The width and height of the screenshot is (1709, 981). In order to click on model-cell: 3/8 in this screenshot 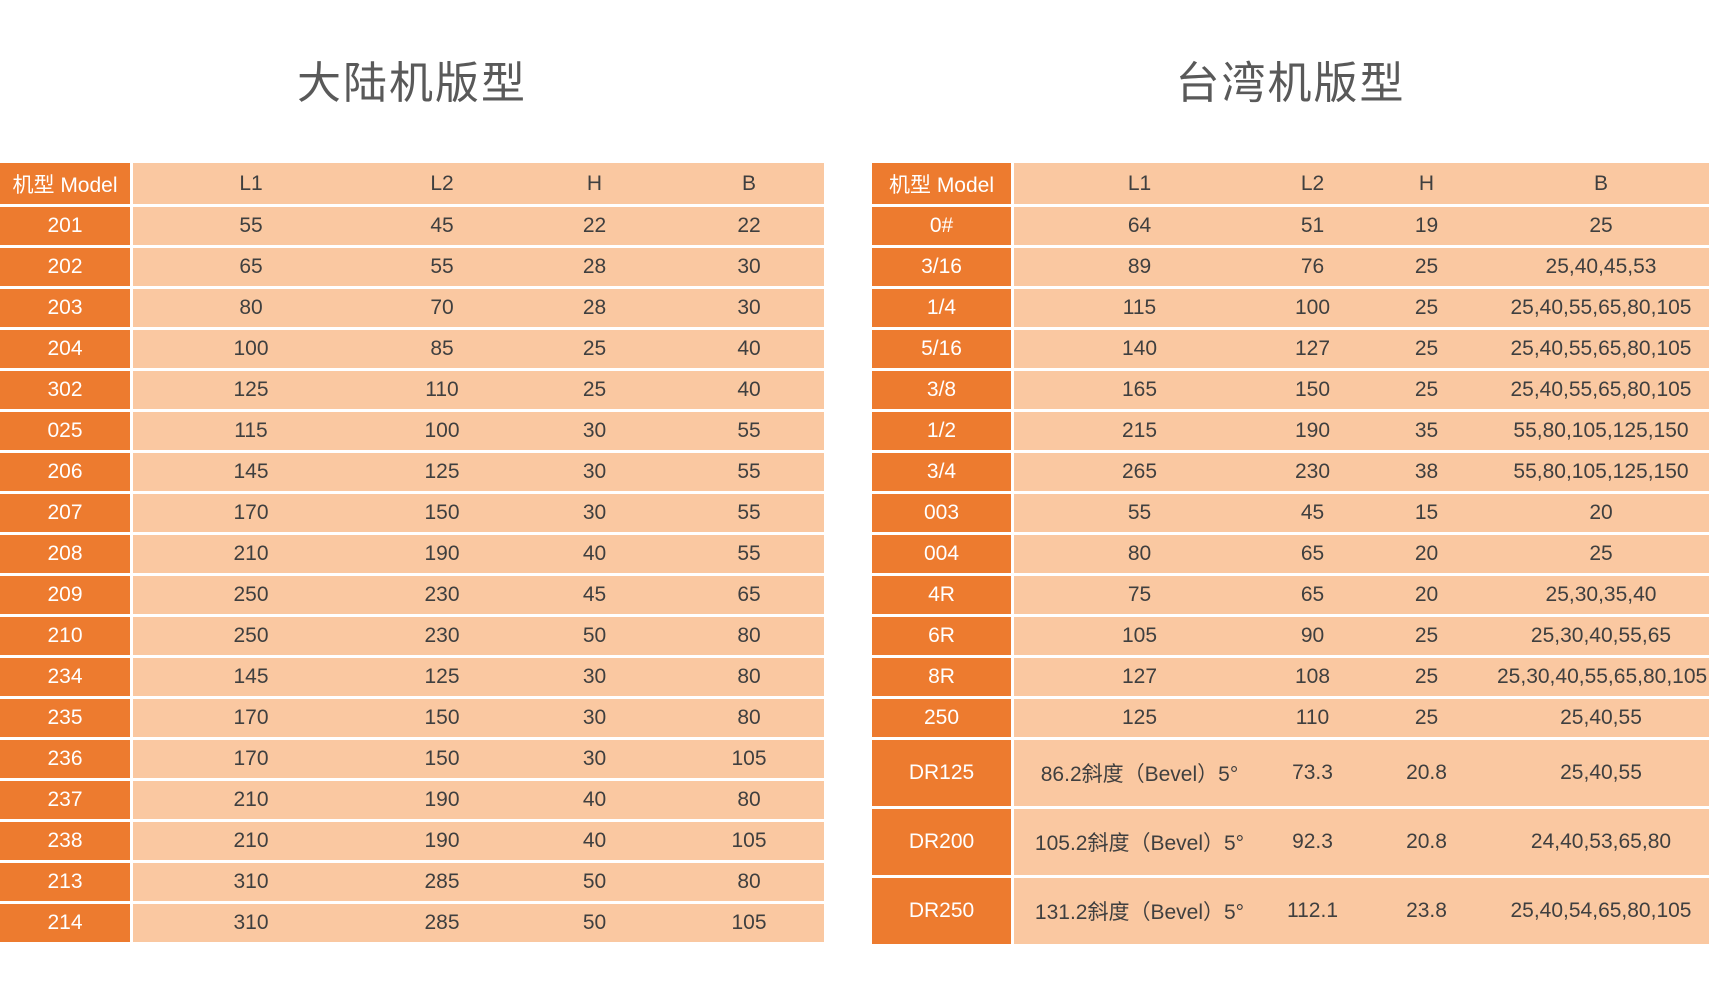, I will do `click(943, 391)`.